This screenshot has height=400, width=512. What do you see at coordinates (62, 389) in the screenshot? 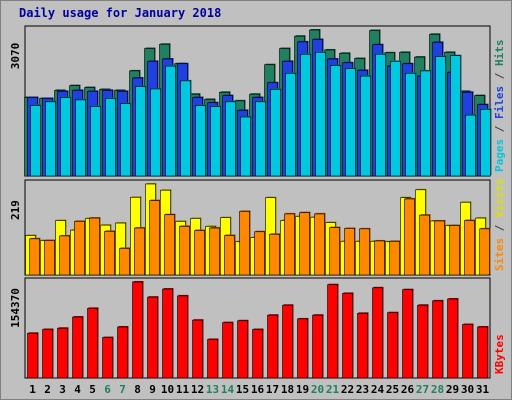
I see `x-tick-label: 3` at bounding box center [62, 389].